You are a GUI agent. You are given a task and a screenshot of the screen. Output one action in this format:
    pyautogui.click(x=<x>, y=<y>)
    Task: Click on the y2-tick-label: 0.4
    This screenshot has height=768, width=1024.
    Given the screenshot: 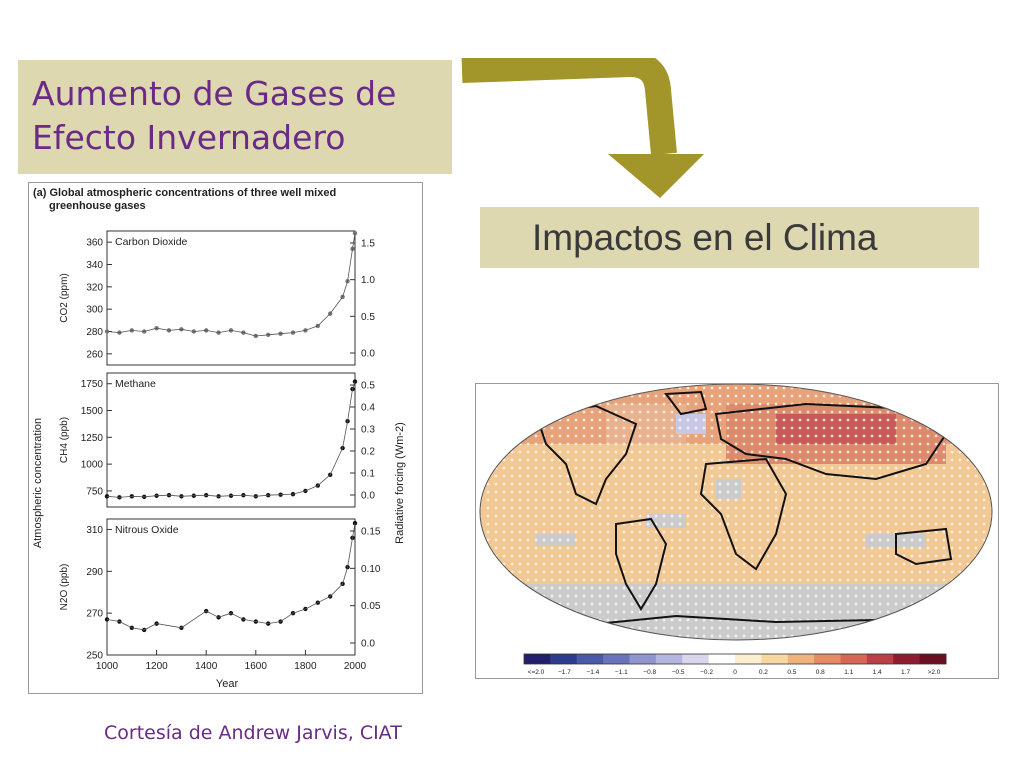 What is the action you would take?
    pyautogui.click(x=368, y=408)
    